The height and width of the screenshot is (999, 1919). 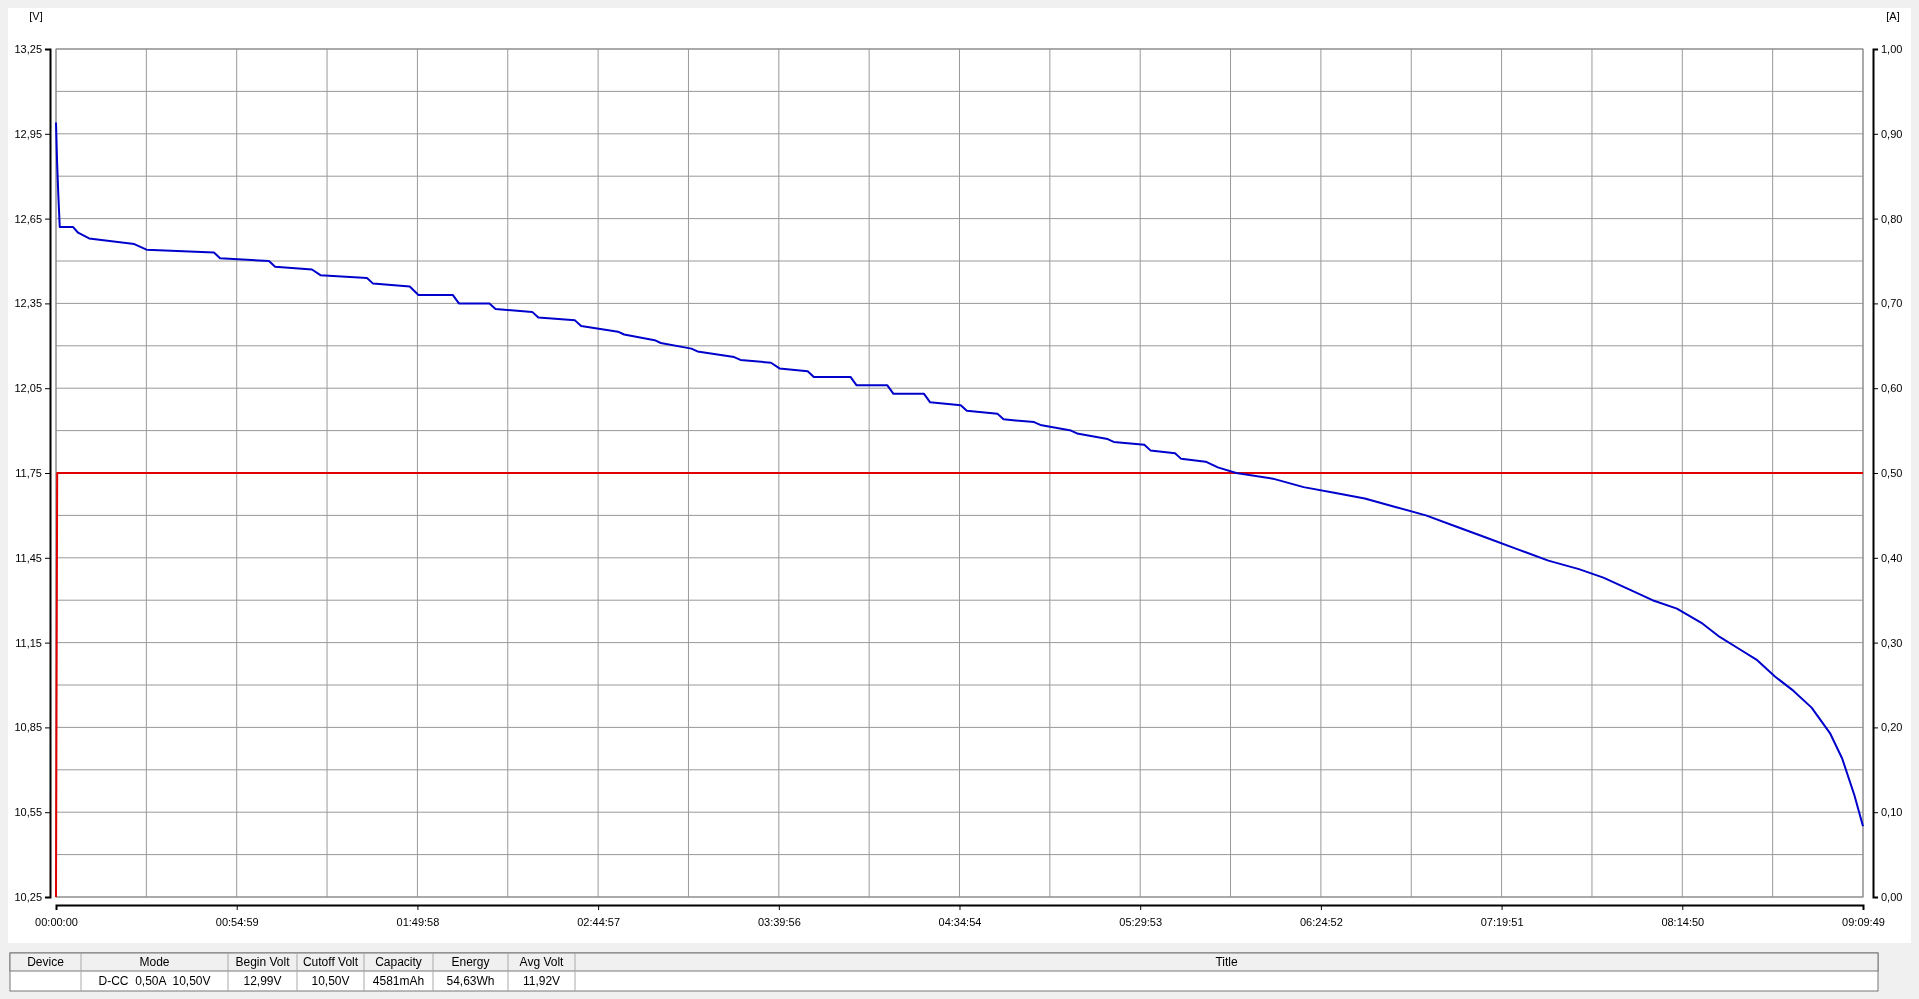 I want to click on x-tick-label: 08:14:50, so click(x=1683, y=922).